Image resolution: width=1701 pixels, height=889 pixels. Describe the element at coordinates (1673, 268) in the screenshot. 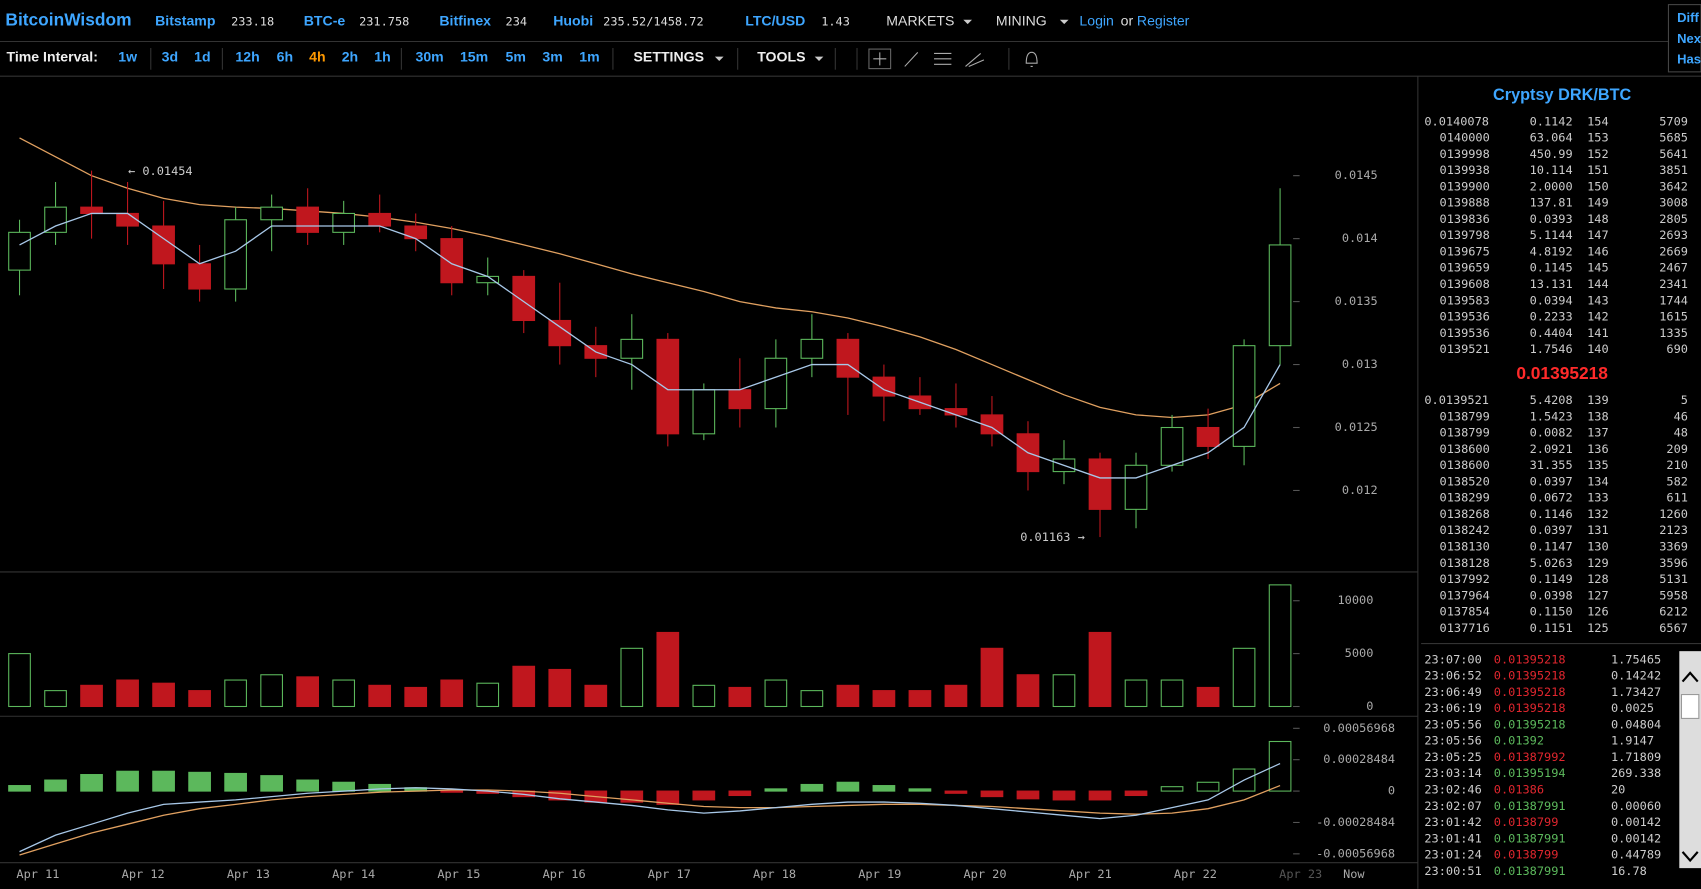

I see `book-total: 2467` at that location.